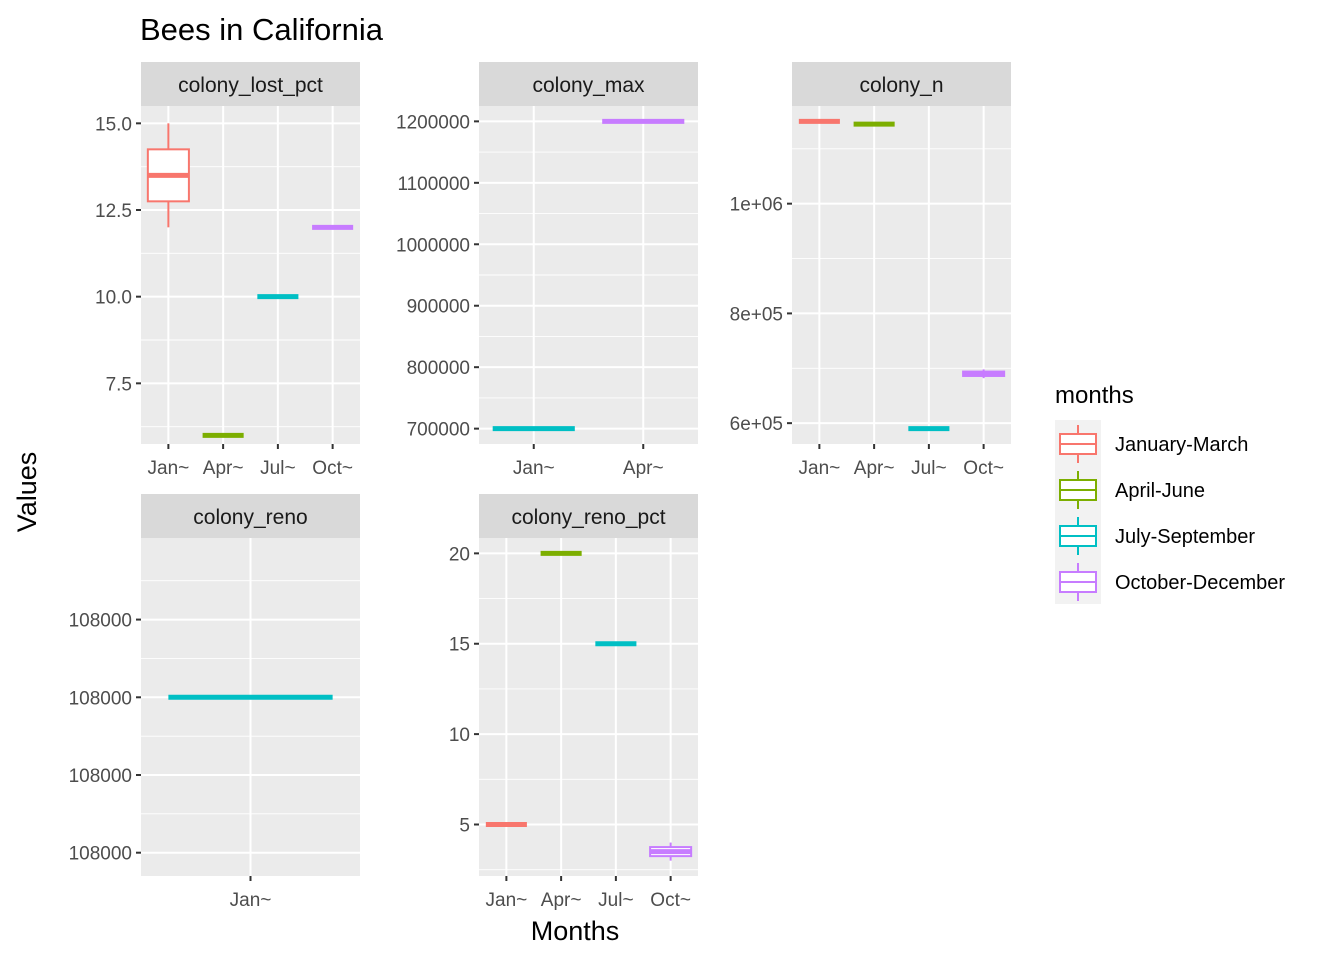  I want to click on y-axis-label: Values, so click(27, 492).